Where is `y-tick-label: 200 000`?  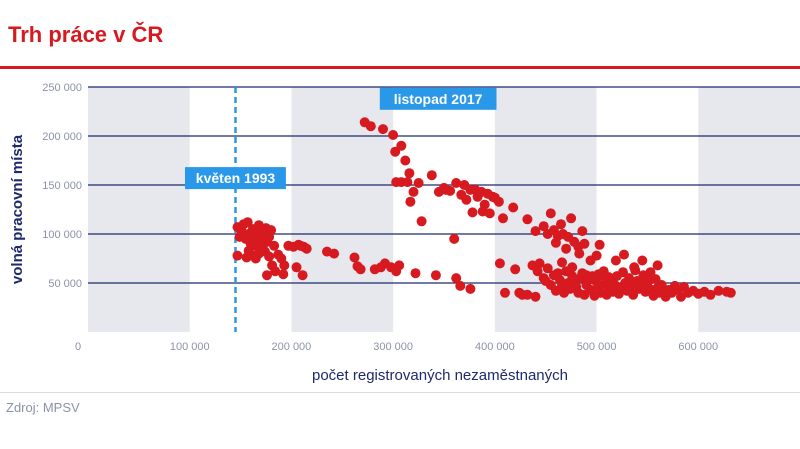 y-tick-label: 200 000 is located at coordinates (62, 137).